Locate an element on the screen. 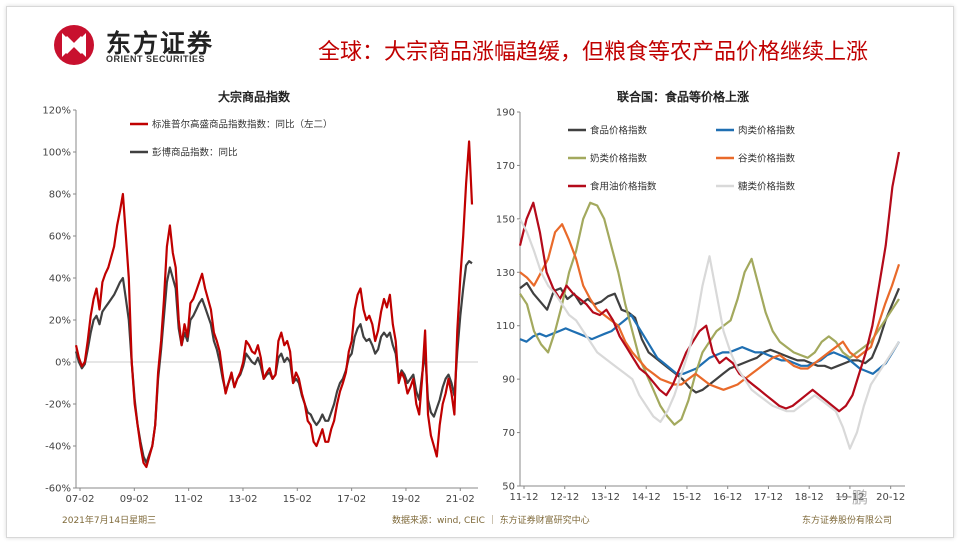  left-x-tick-label: 09-02 is located at coordinates (134, 499).